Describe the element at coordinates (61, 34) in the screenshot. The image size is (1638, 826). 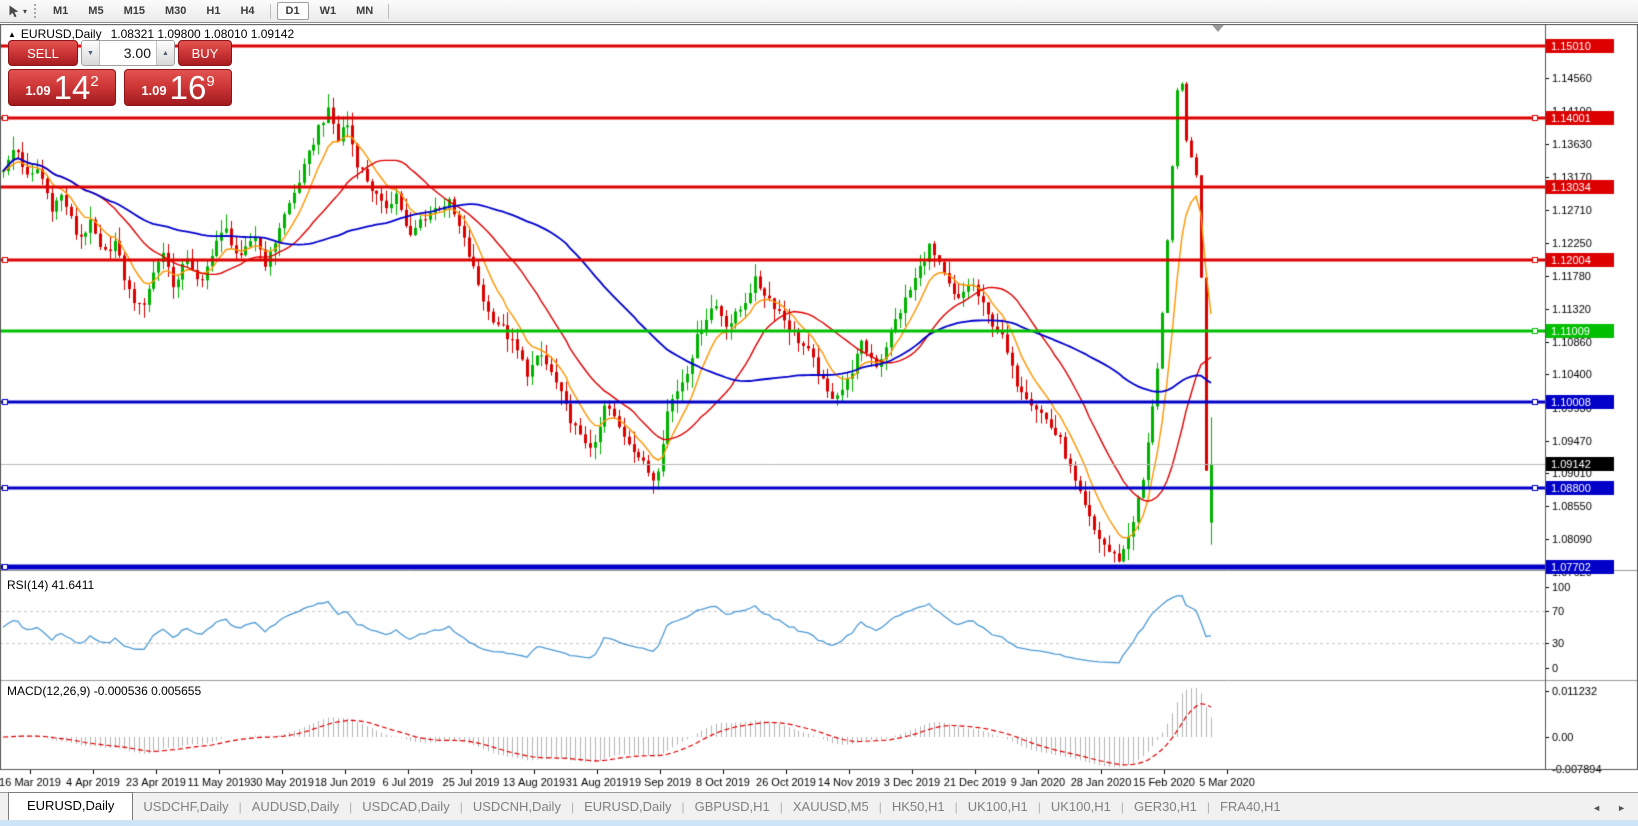
I see `chart-symbol-label: EURUSD,Daily` at that location.